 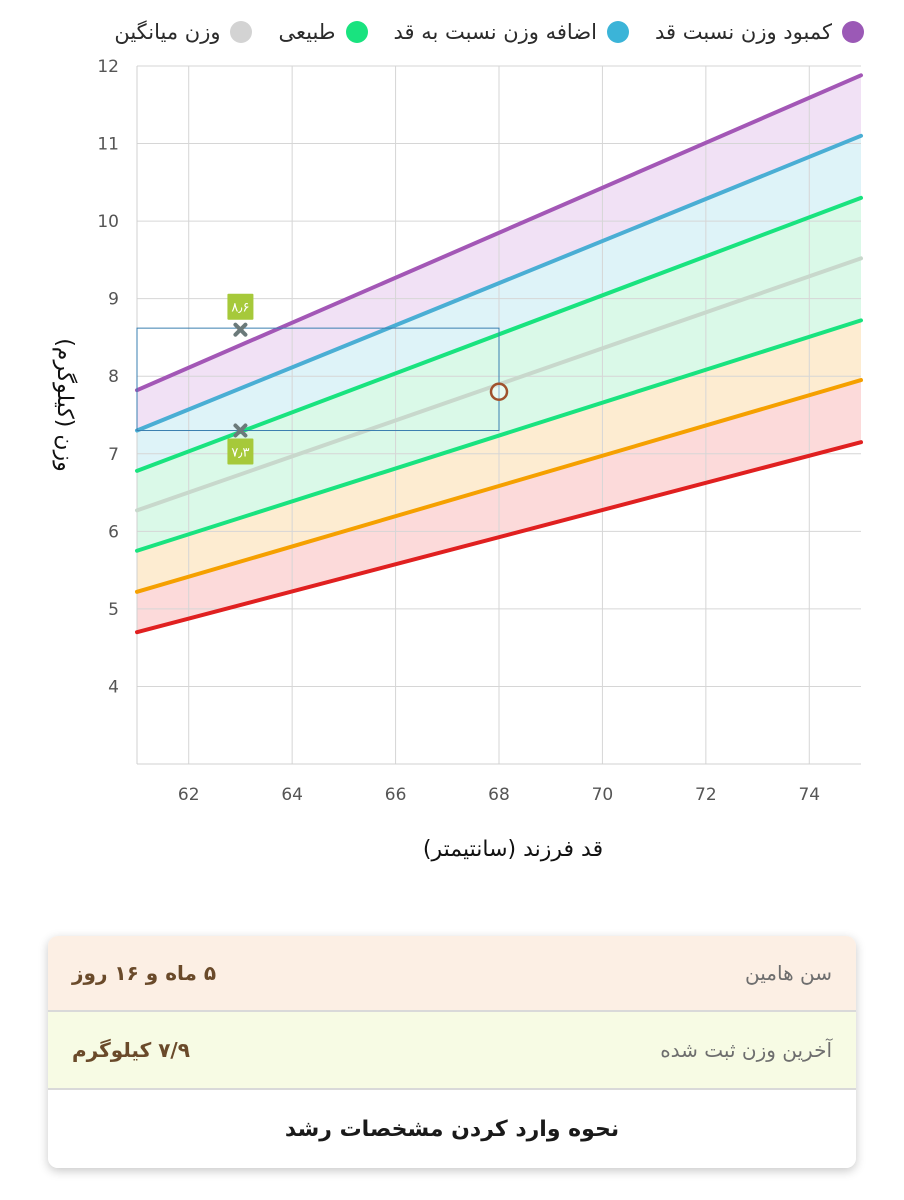 What do you see at coordinates (513, 849) in the screenshot?
I see `x-axis-title: قد فرزند (سانتیمتر)` at bounding box center [513, 849].